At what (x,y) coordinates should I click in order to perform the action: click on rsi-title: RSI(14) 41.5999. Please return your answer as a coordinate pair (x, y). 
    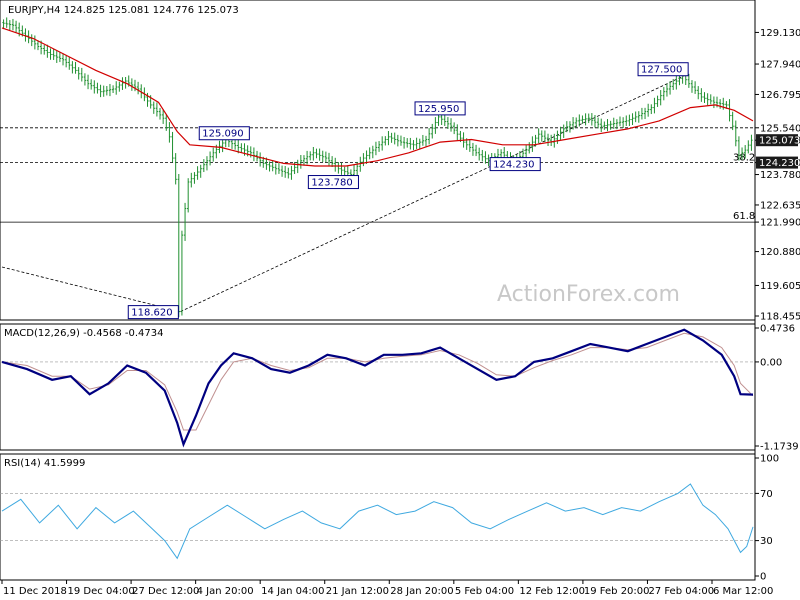
    Looking at the image, I should click on (44, 463).